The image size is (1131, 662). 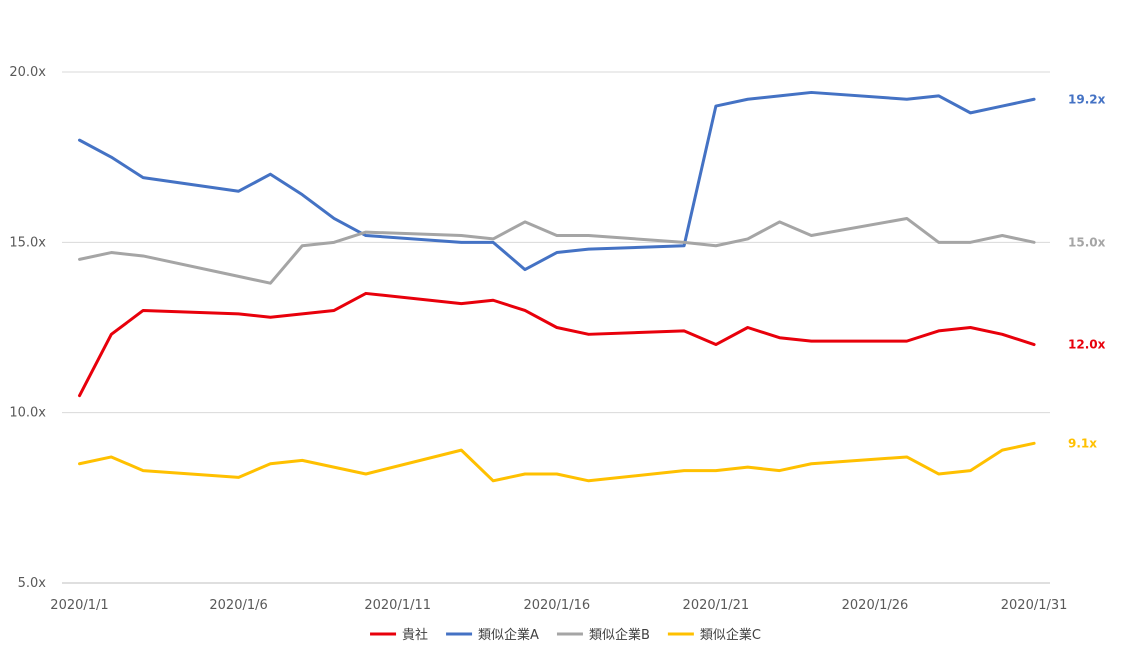 What do you see at coordinates (508, 635) in the screenshot?
I see `legend-label: 類似企業A` at bounding box center [508, 635].